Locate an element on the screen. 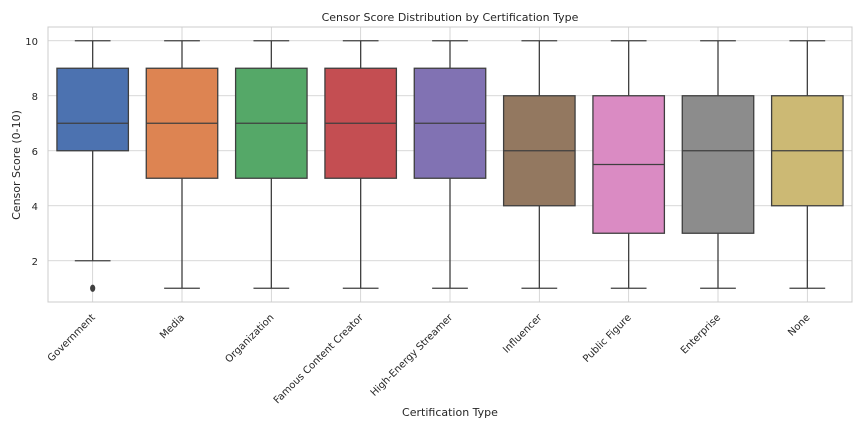 The width and height of the screenshot is (864, 436). box-famous-content-creator is located at coordinates (361, 164).